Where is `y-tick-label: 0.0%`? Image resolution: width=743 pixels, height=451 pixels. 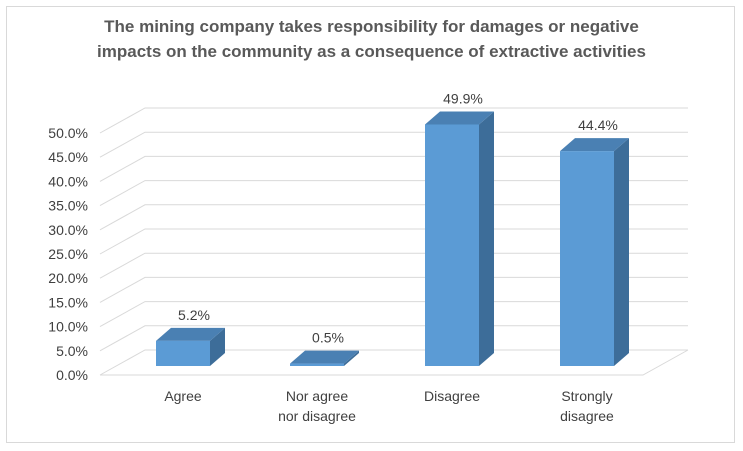 y-tick-label: 0.0% is located at coordinates (72, 375).